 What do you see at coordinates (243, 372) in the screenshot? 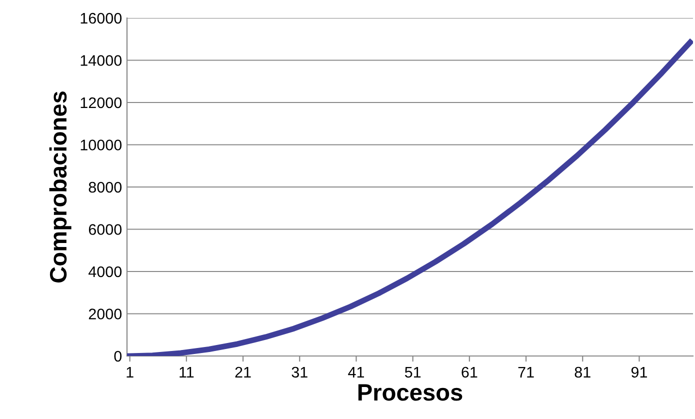
I see `x-tick-label: 21` at bounding box center [243, 372].